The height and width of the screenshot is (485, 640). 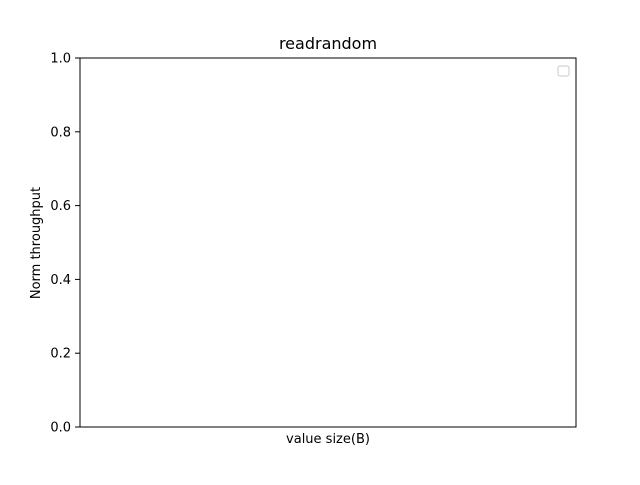 What do you see at coordinates (60, 280) in the screenshot?
I see `y-tick-label: 0.4` at bounding box center [60, 280].